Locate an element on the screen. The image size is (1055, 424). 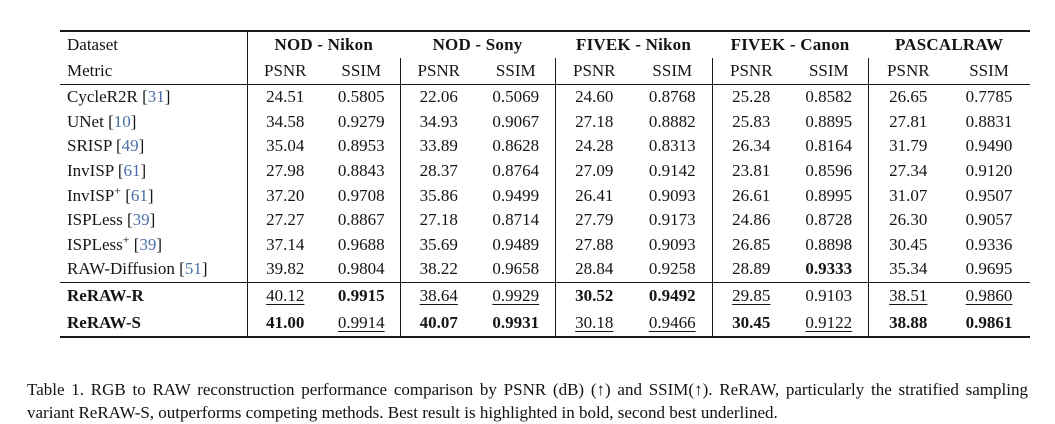
value-cell: 0.8764 is located at coordinates (516, 171).